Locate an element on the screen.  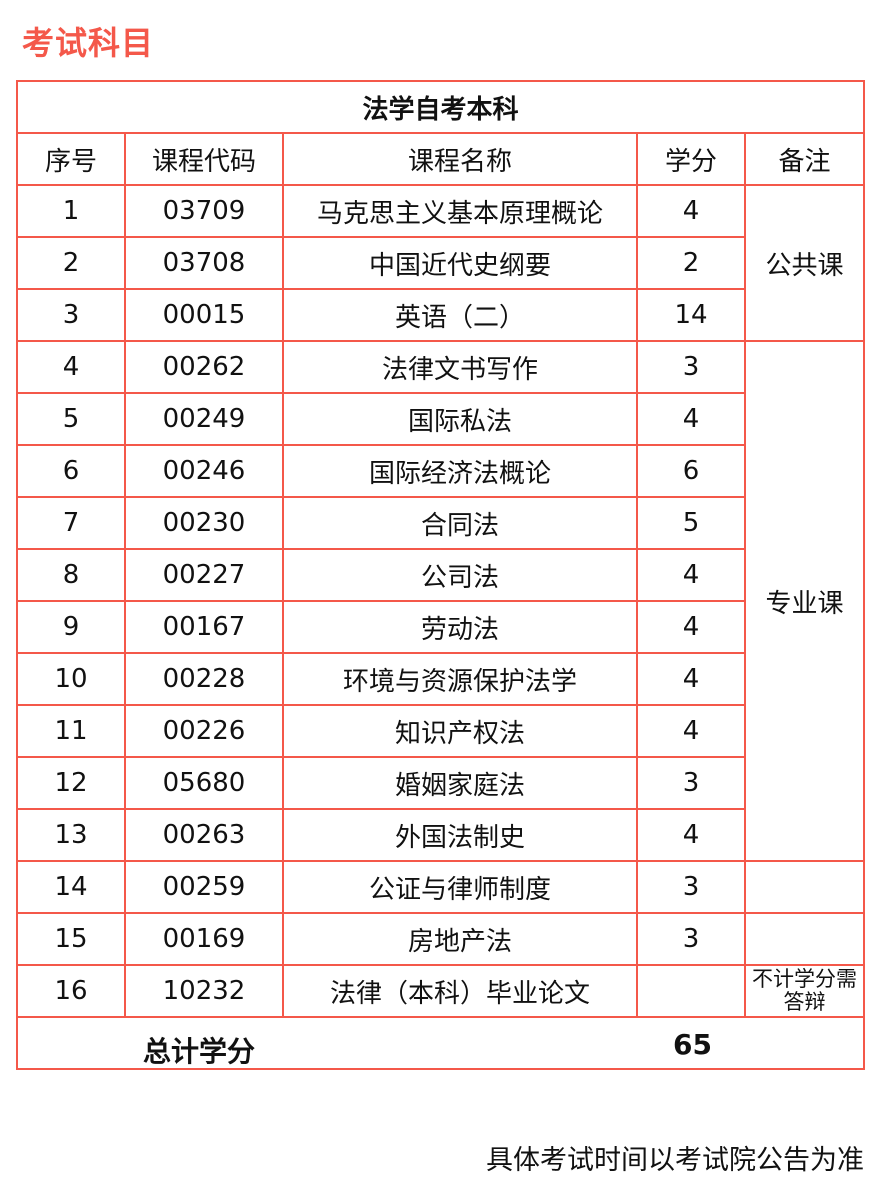
section-heading: 考试科目 is located at coordinates (88, 43).